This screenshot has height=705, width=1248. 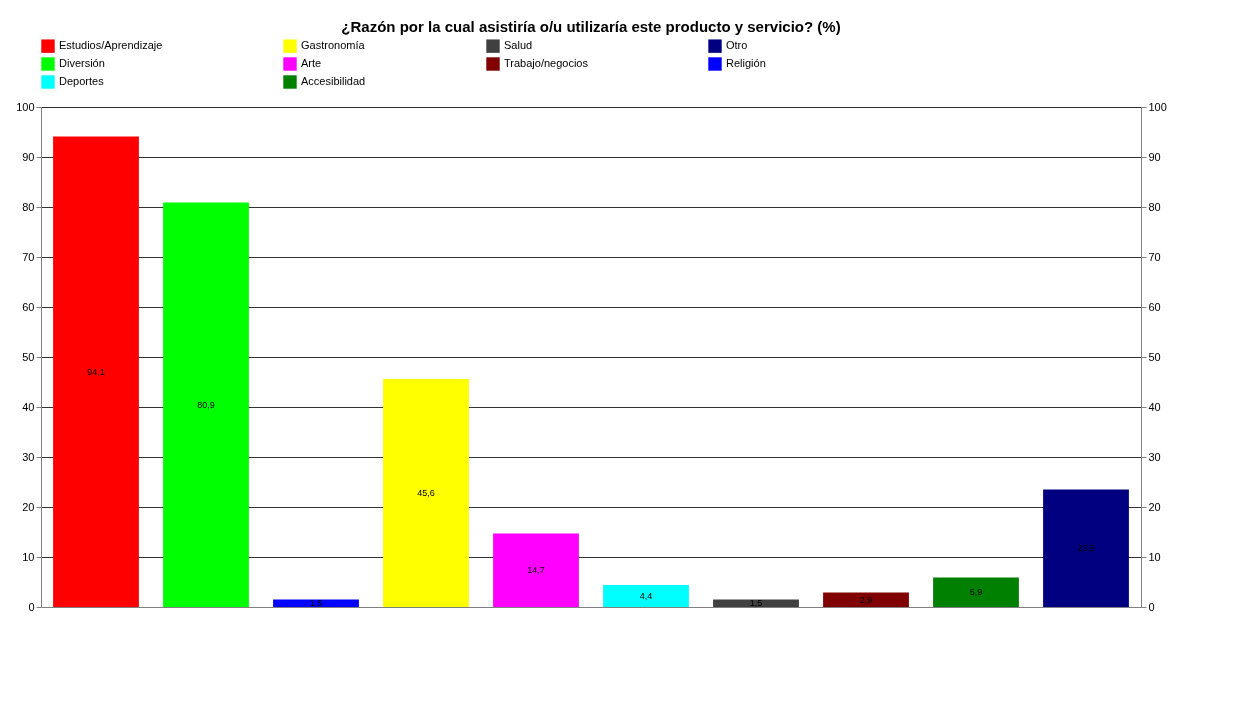 I want to click on y2-tick-label: 20, so click(x=1154, y=506).